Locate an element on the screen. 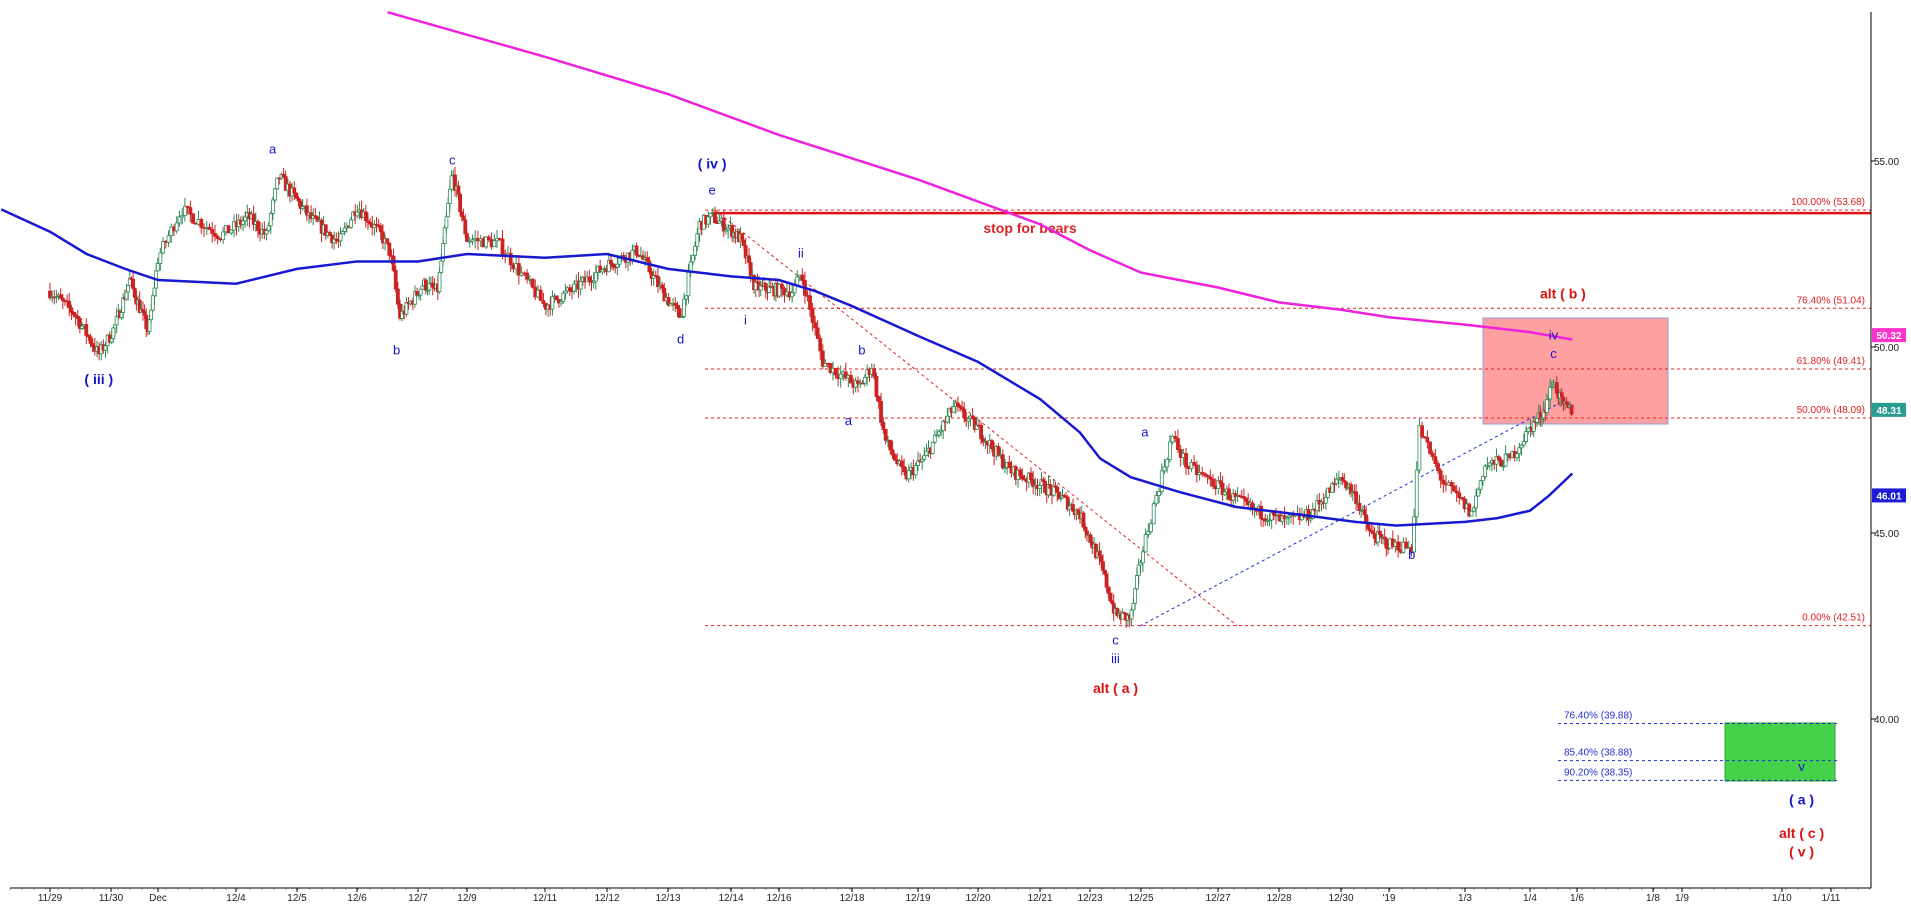 This screenshot has width=1911, height=905. up-trend-line is located at coordinates (1350, 514).